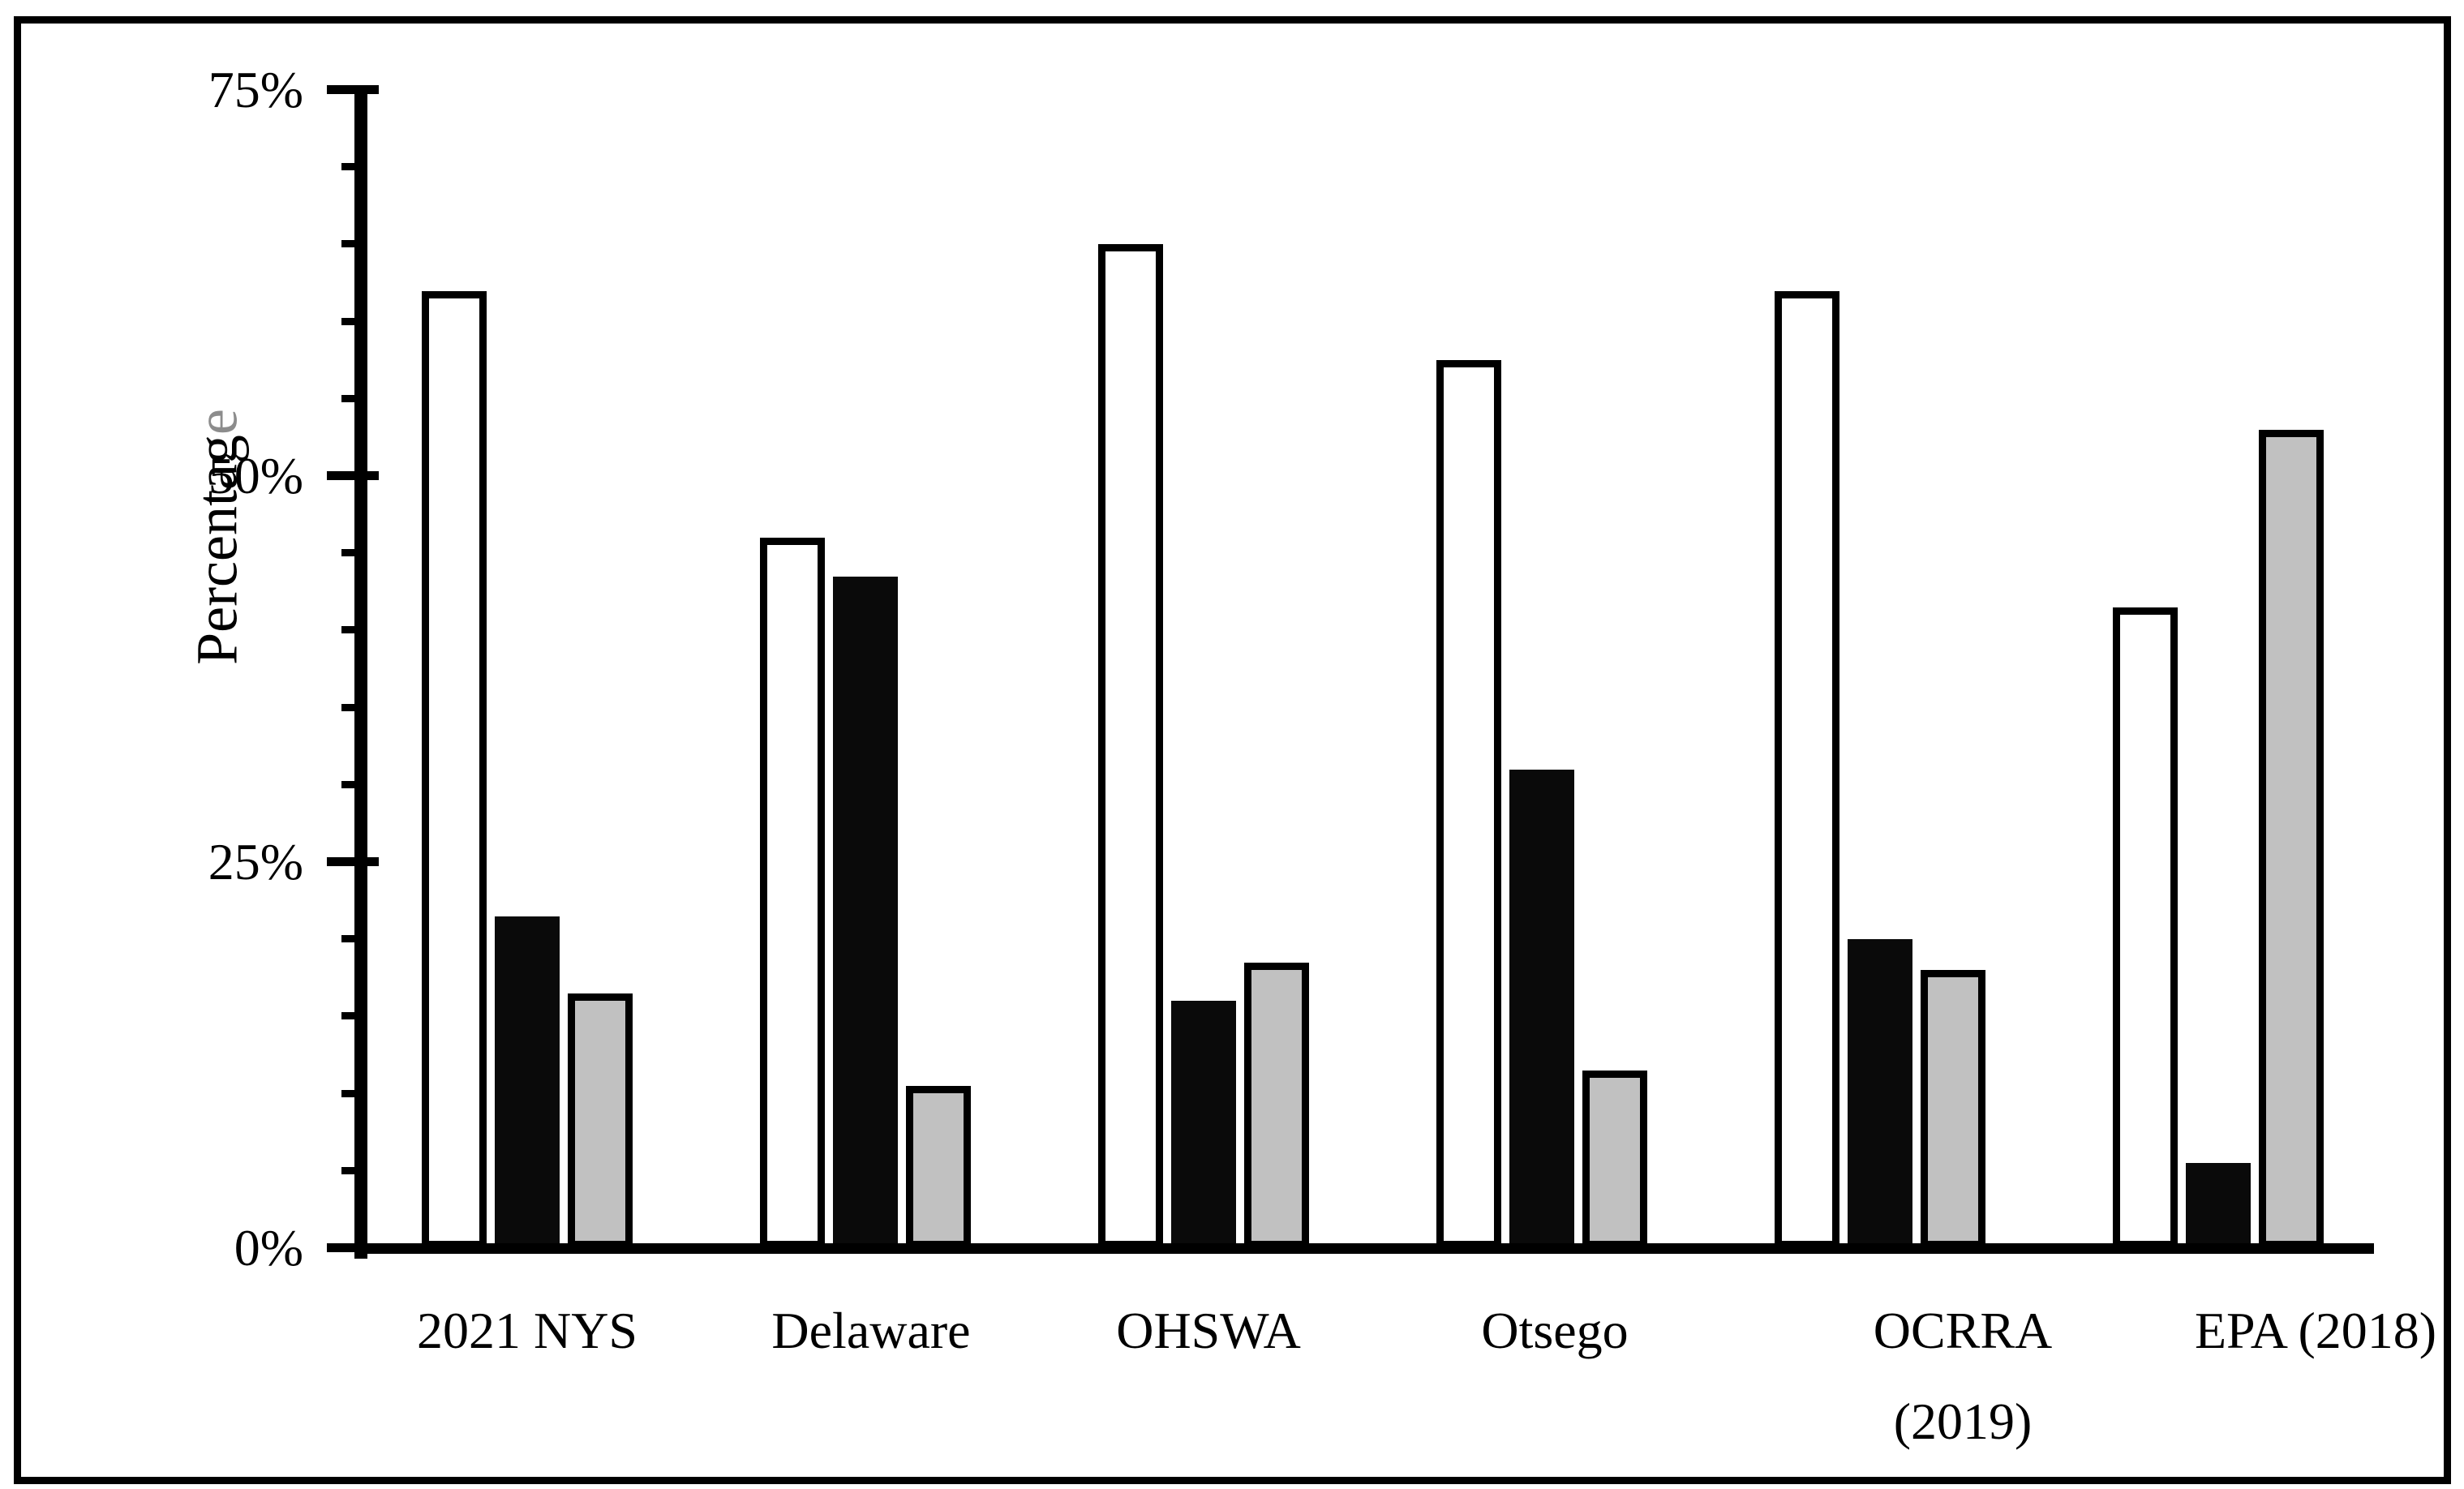 Image resolution: width=2464 pixels, height=1489 pixels. Describe the element at coordinates (1953, 1109) in the screenshot. I see `bar-gray-bars-ocrra-2019-` at that location.